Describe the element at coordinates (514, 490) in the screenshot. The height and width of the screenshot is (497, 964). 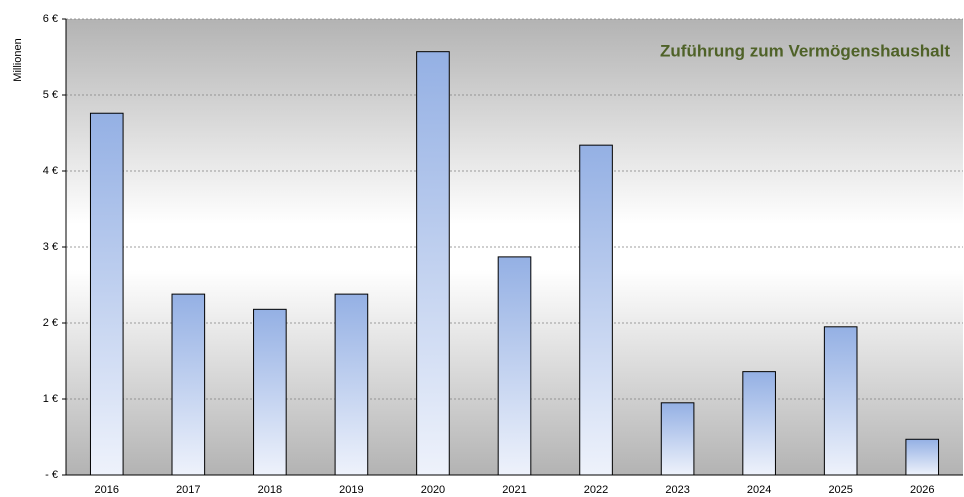
I see `x-tick-label: 2021` at that location.